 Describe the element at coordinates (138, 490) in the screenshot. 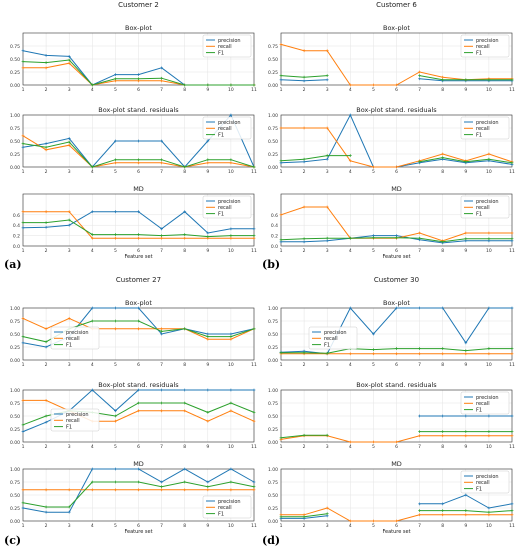

I see `series-precision` at that location.